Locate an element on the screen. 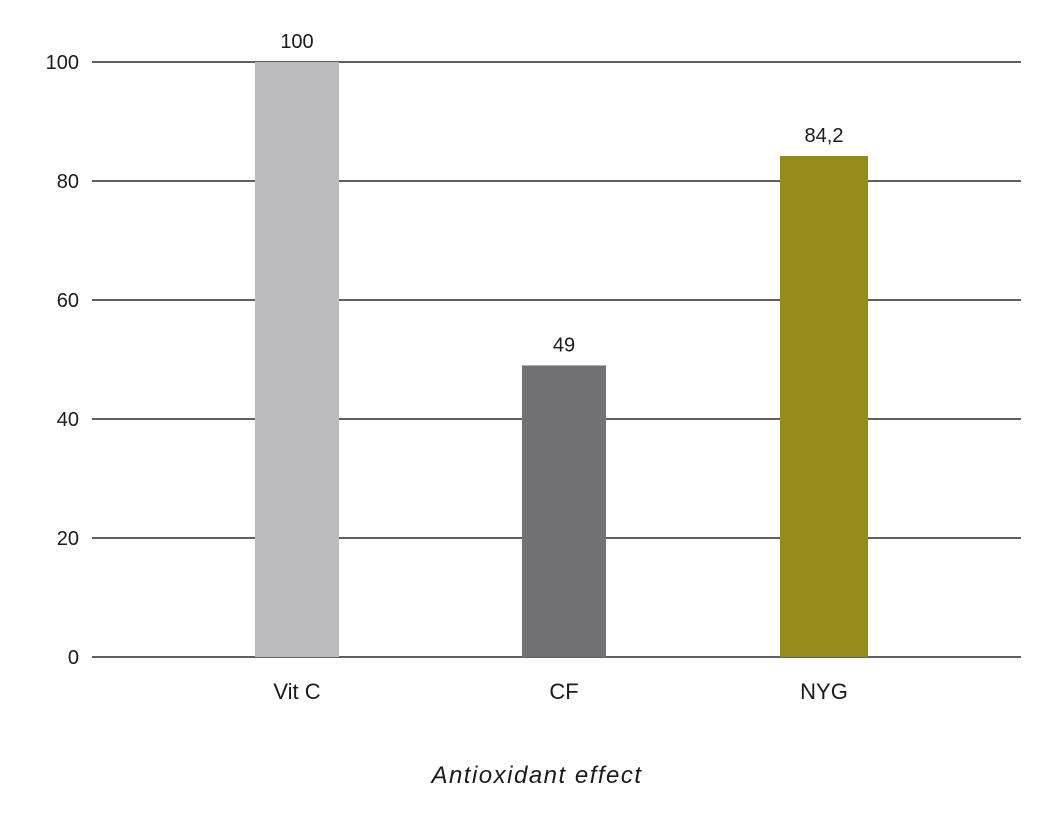 The image size is (1059, 822). value-label: 100 is located at coordinates (296, 42).